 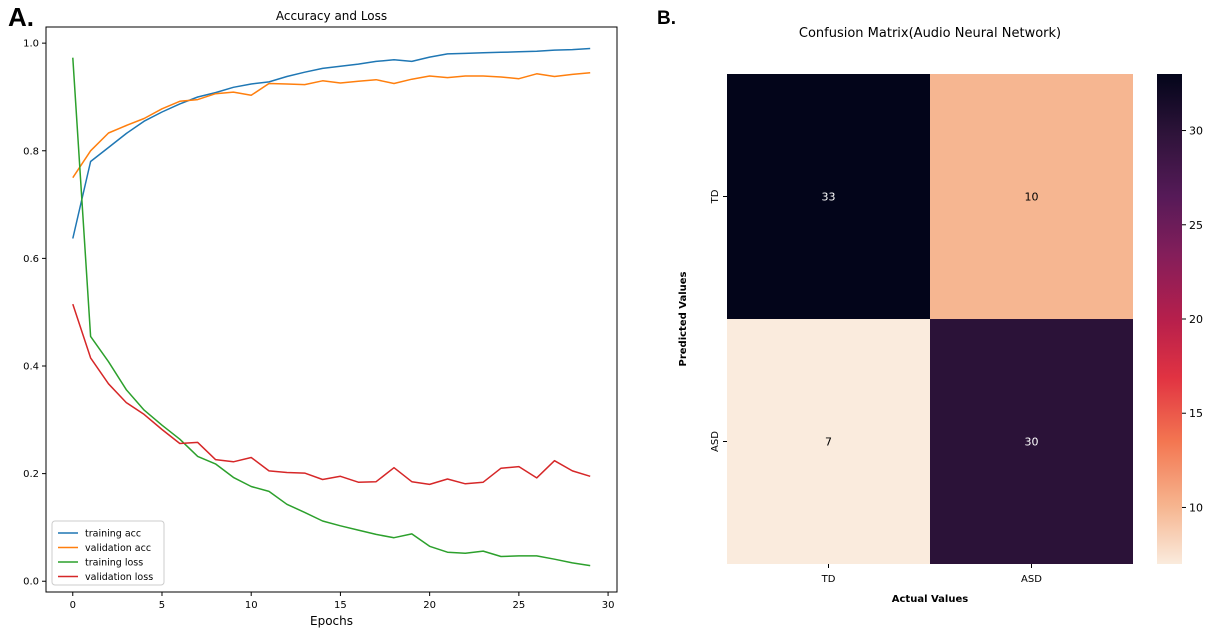 I want to click on x-tick-label: 5, so click(x=162, y=605).